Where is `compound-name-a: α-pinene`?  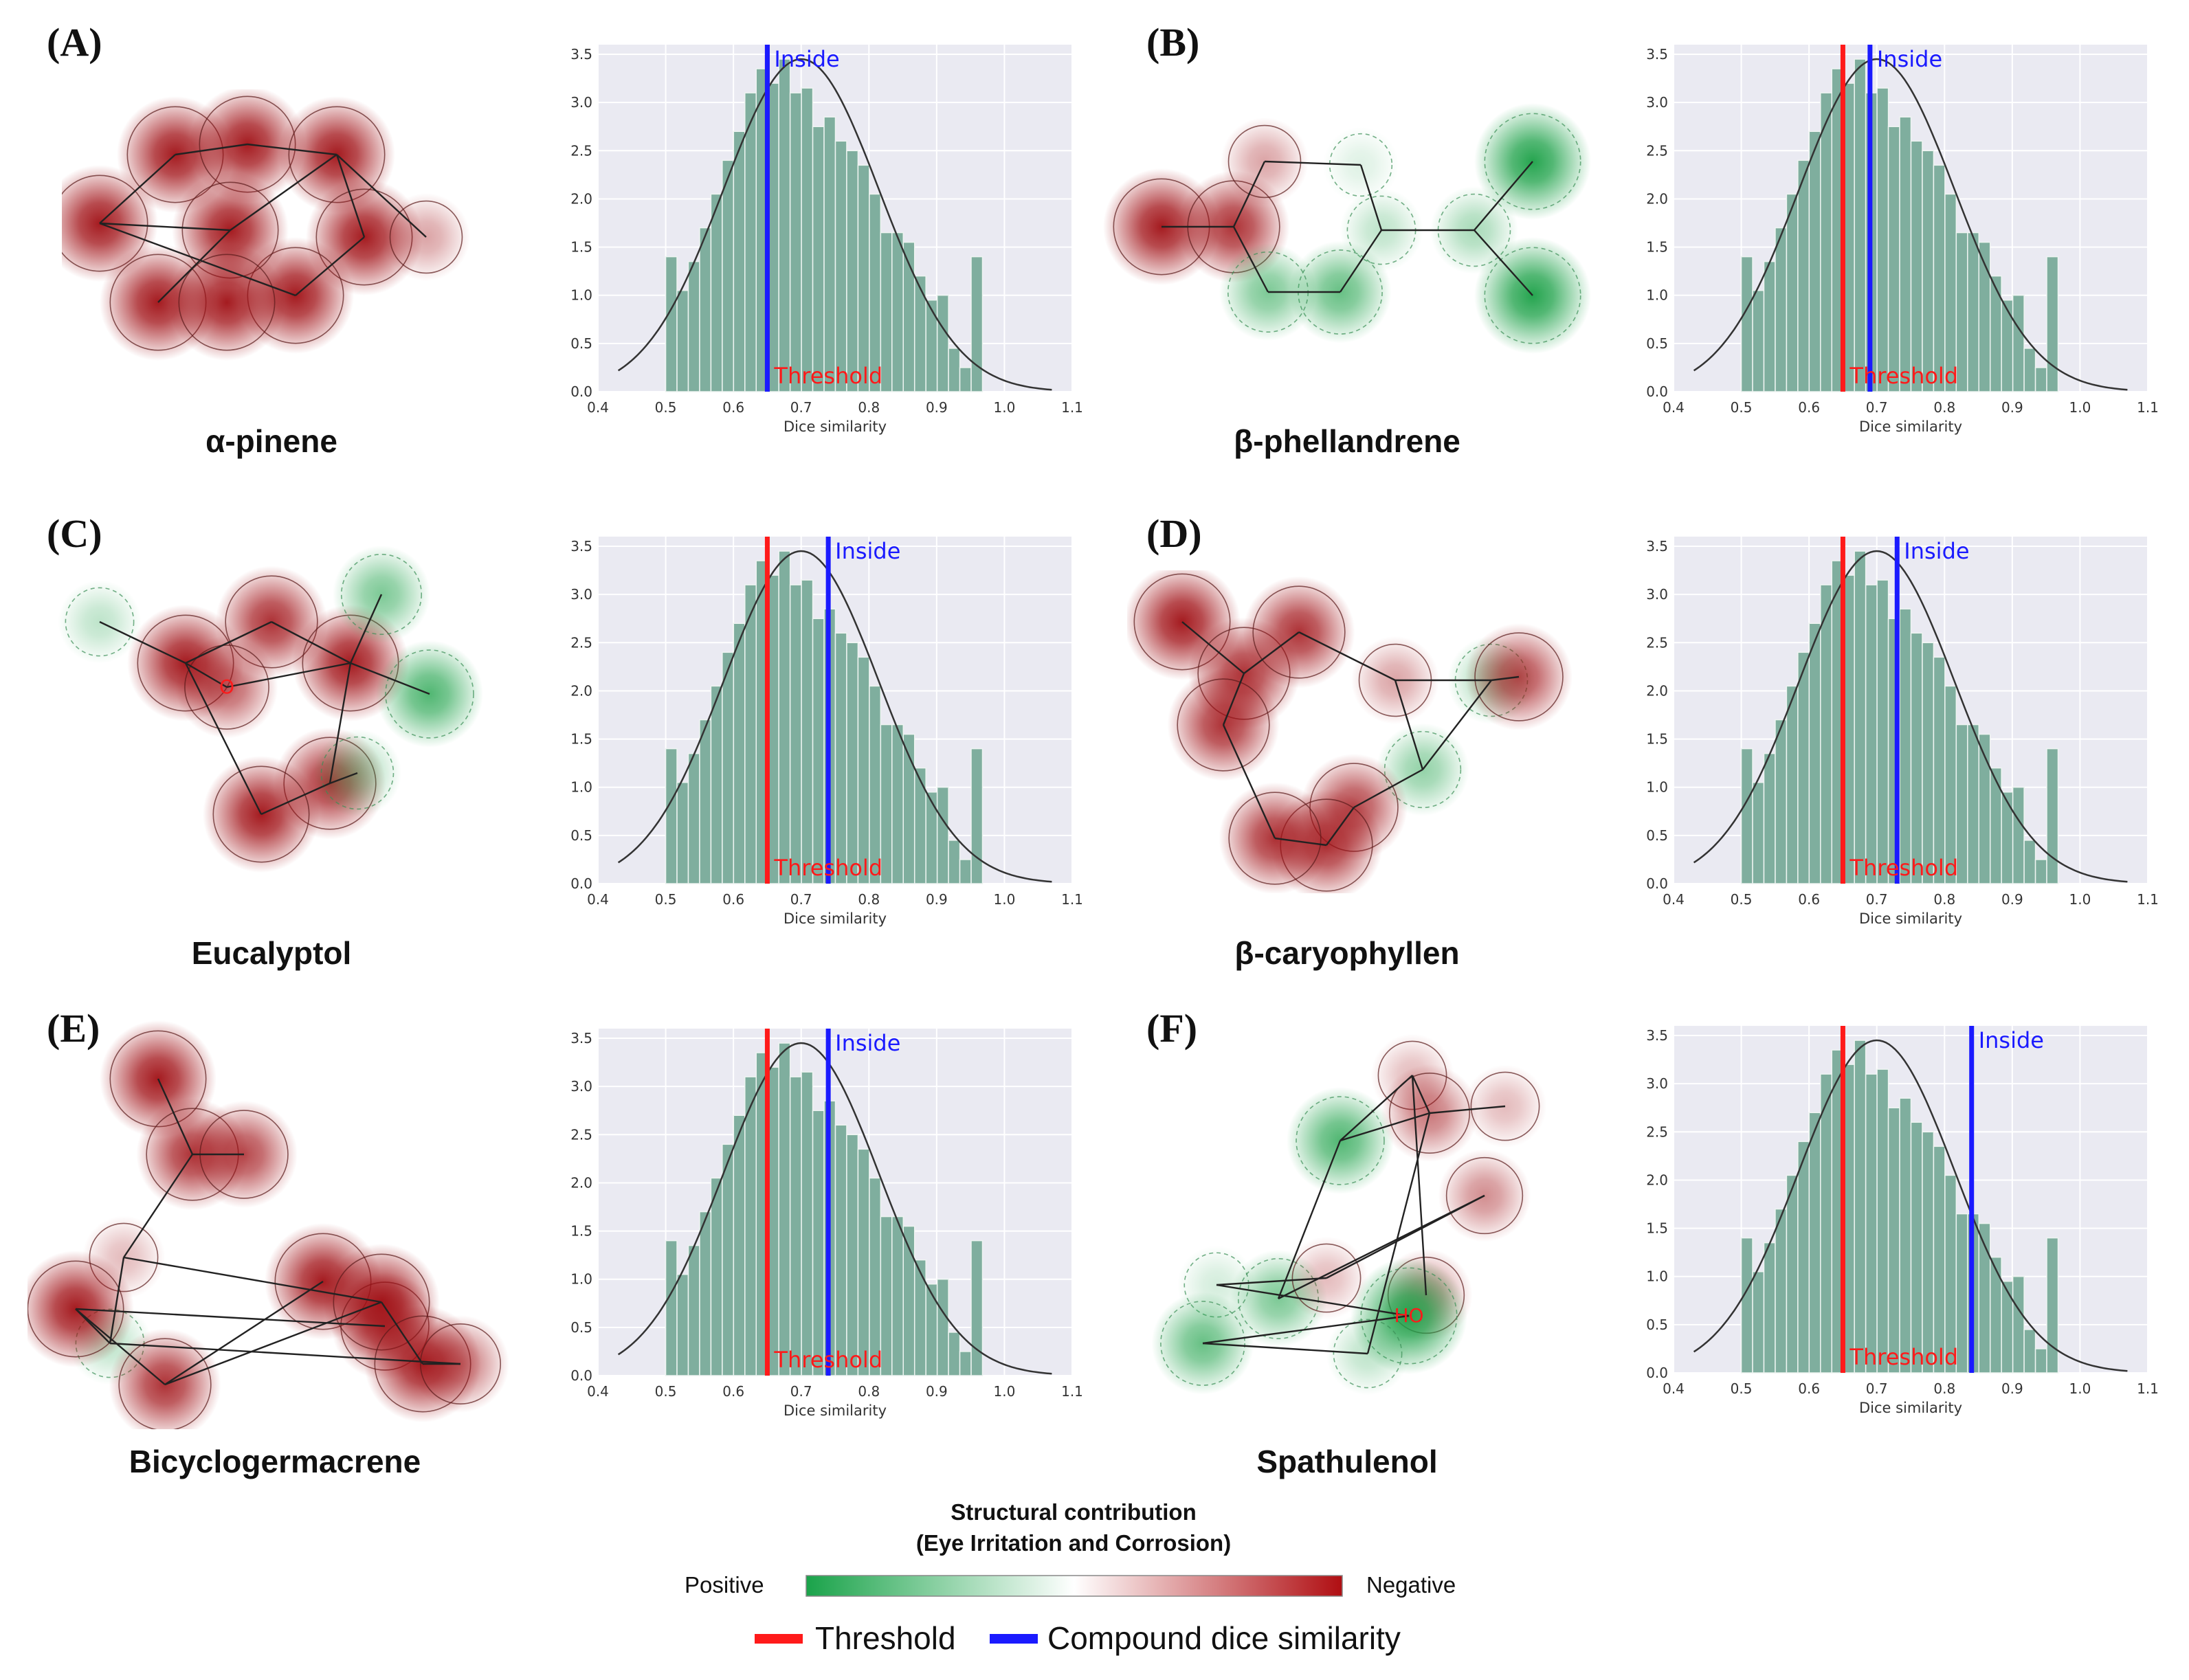
compound-name-a: α-pinene is located at coordinates (271, 441).